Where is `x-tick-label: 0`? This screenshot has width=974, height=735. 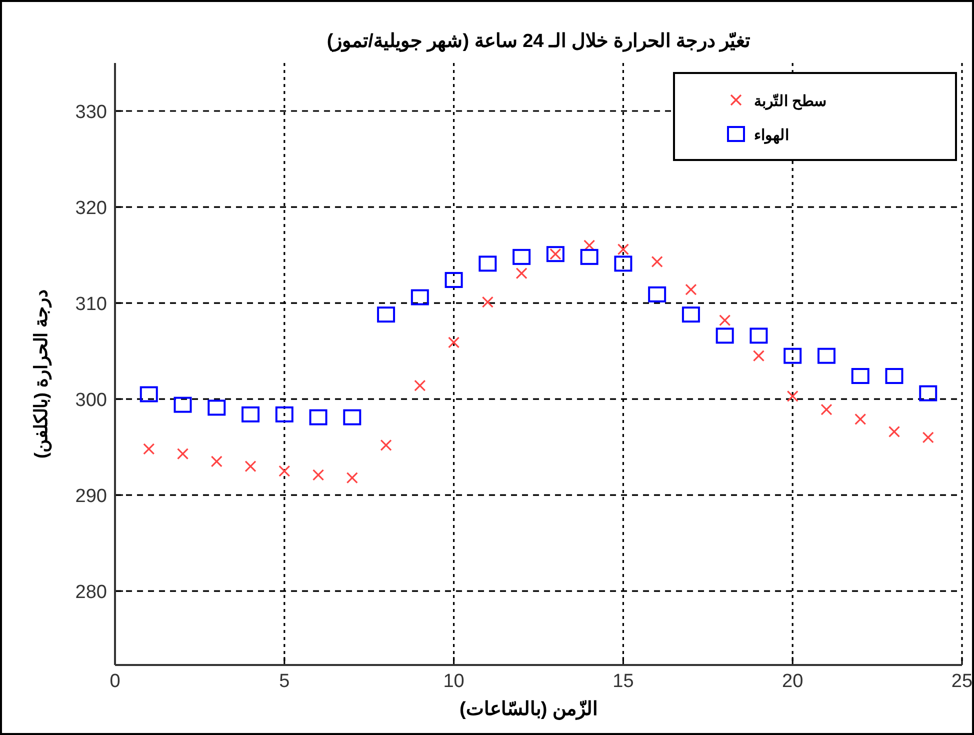
x-tick-label: 0 is located at coordinates (115, 681).